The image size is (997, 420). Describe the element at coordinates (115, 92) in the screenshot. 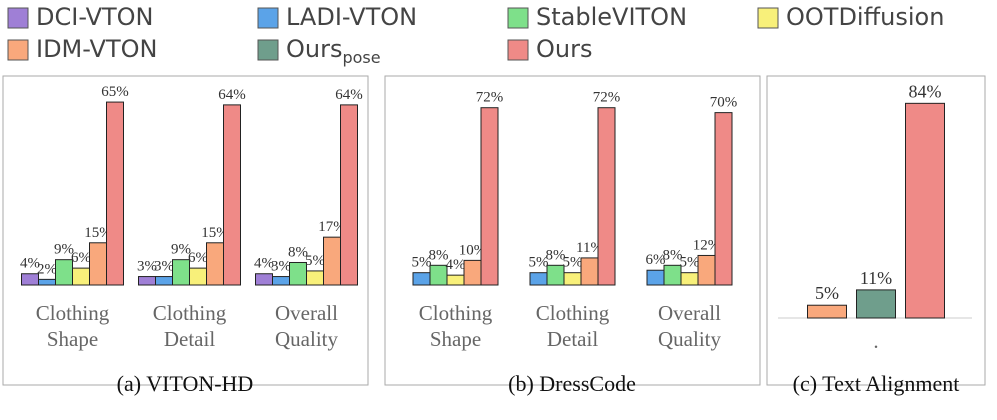

I see `data-label: 65%` at that location.